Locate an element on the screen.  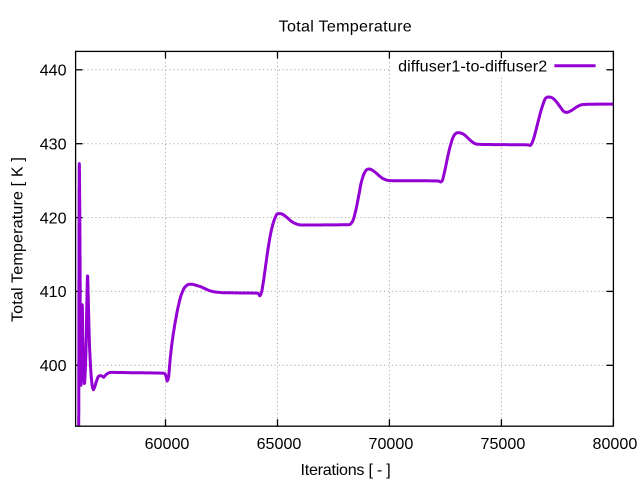
svg-text: 80000 is located at coordinates (615, 444).